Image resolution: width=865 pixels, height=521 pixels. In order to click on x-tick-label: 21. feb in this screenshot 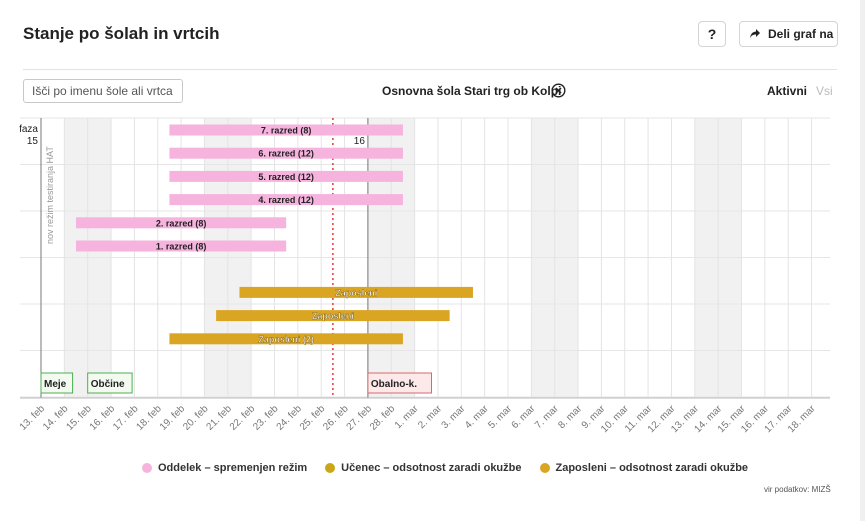, I will do `click(220, 418)`.